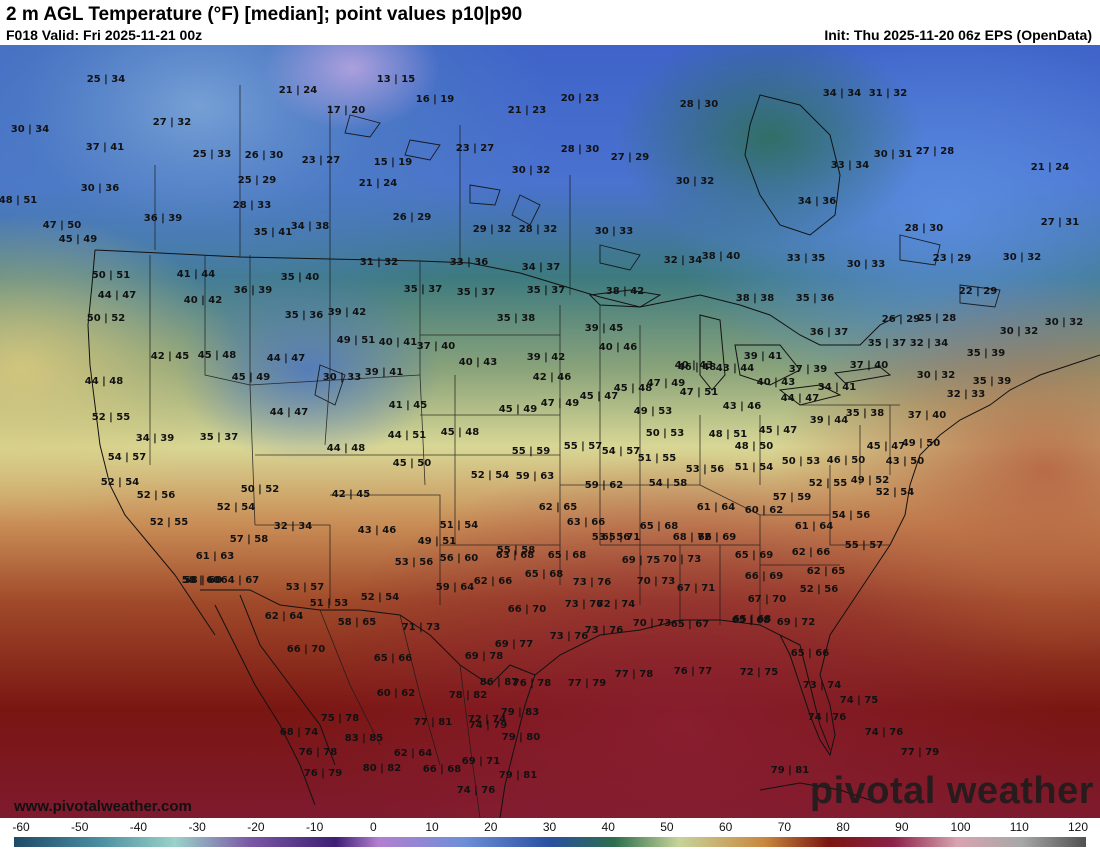 The height and width of the screenshot is (850, 1100). What do you see at coordinates (792, 497) in the screenshot?
I see `point-value: 57 | 59` at bounding box center [792, 497].